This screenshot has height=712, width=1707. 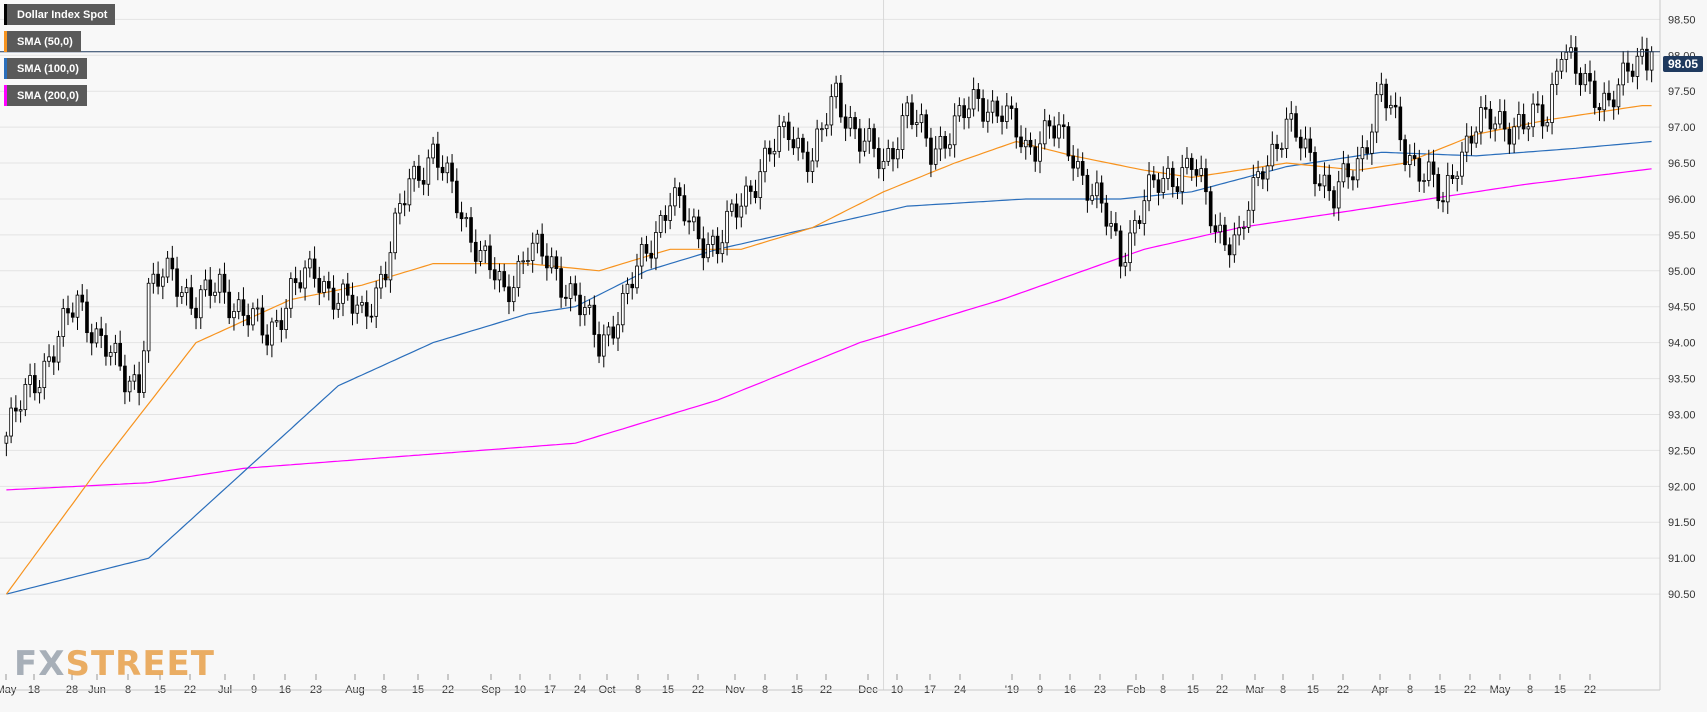 I want to click on legend-item-dollar-index: Dollar Index Spot, so click(x=60, y=14).